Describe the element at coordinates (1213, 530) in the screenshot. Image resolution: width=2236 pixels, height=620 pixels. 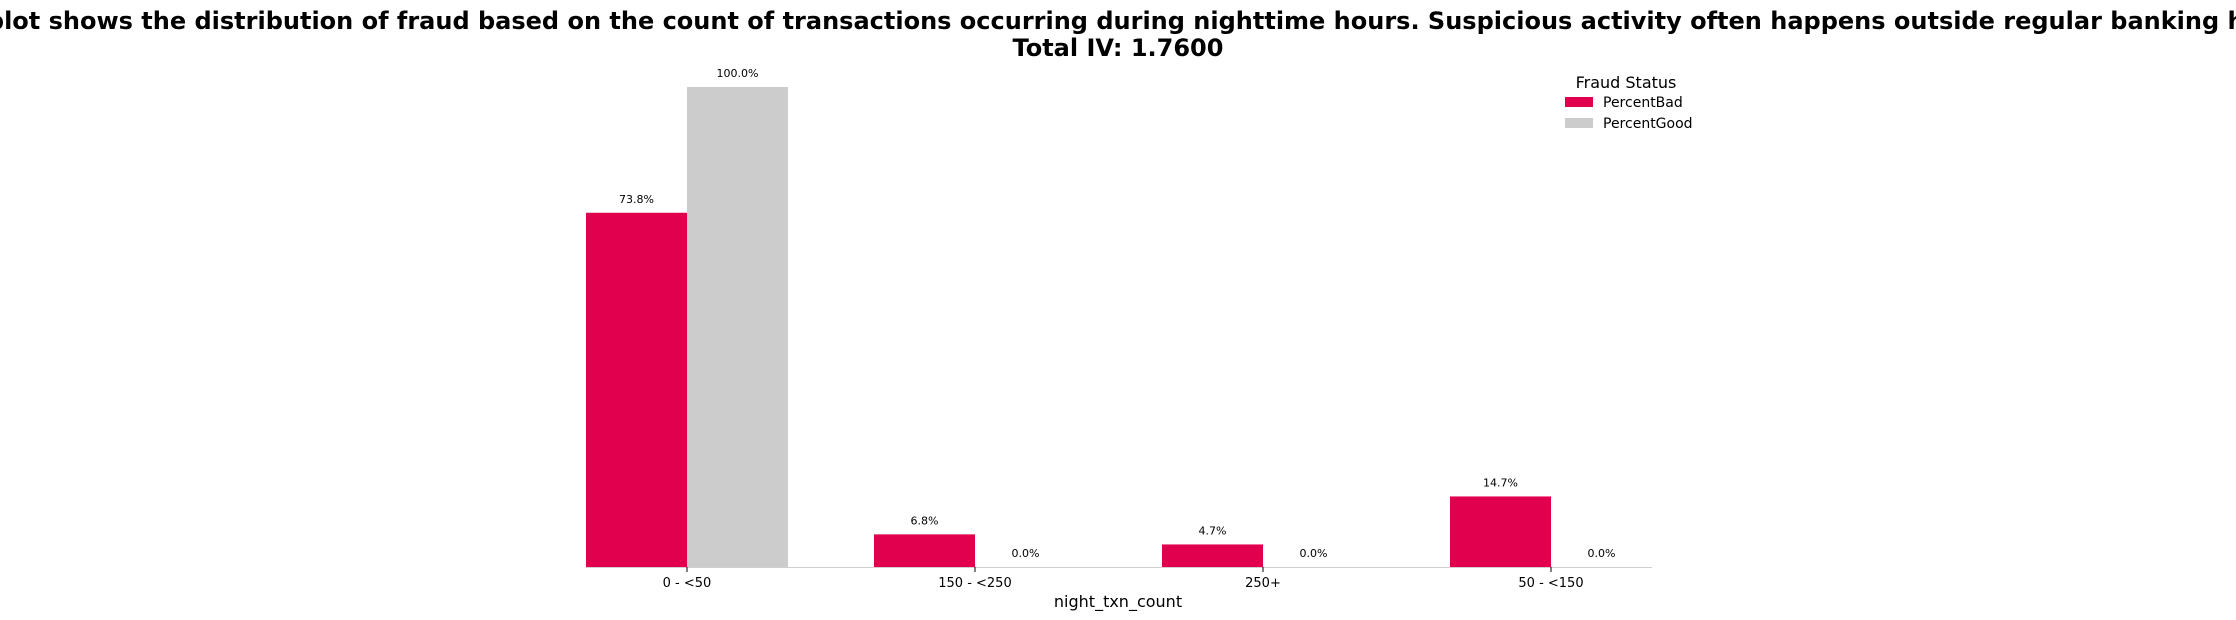
I see `data-label-percentbad-2: 4.7%` at that location.